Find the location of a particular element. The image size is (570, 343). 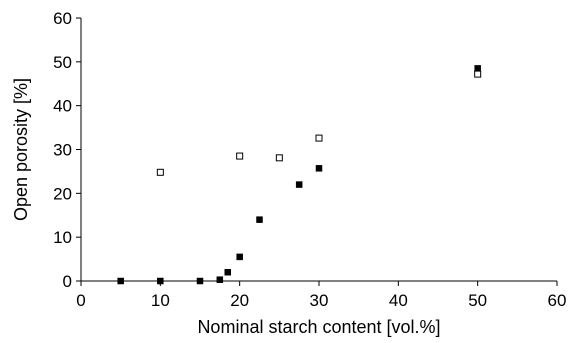

y-tick-label: 0 is located at coordinates (67, 281).